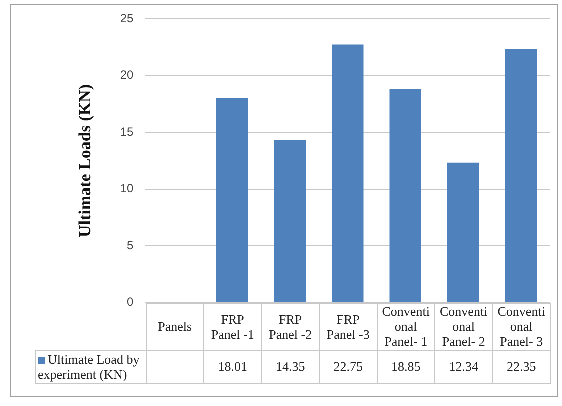 This screenshot has width=562, height=406. I want to click on x-tick-label: FRP Panel -2, so click(291, 327).